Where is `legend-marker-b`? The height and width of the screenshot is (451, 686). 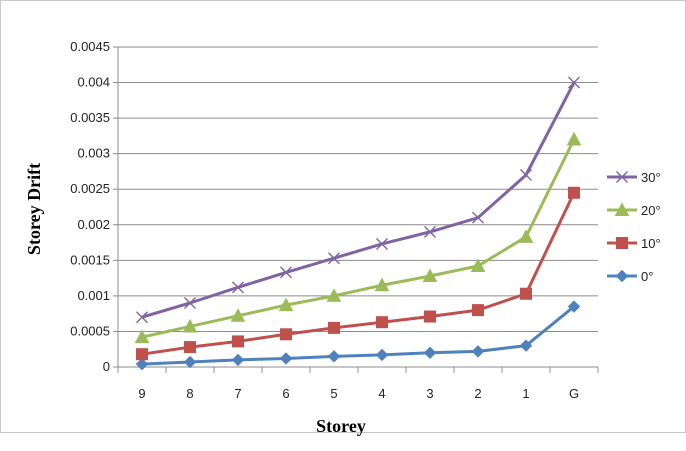 legend-marker-b is located at coordinates (622, 177).